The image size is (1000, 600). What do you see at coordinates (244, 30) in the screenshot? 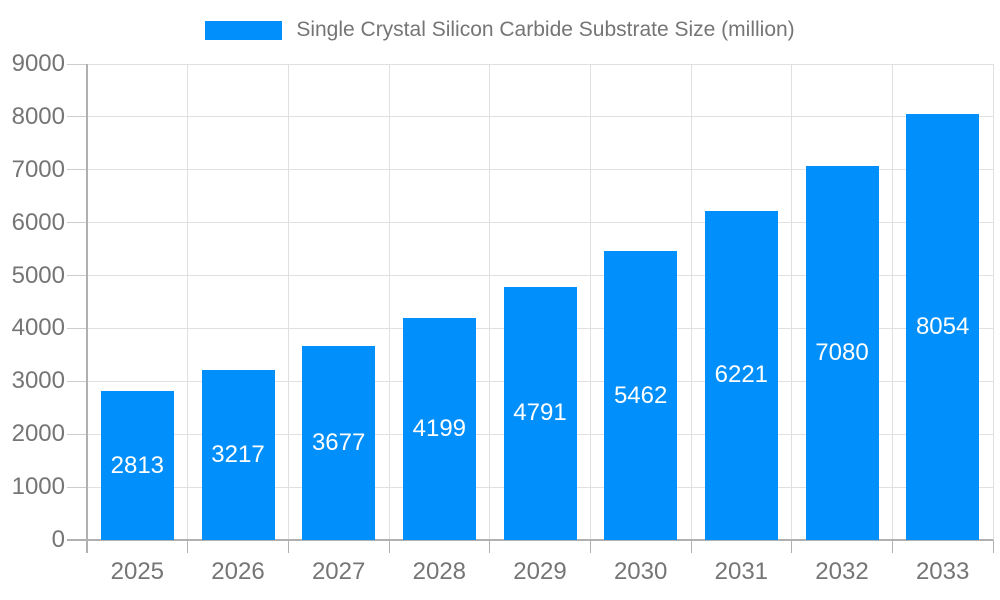
I see `legend-swatch` at bounding box center [244, 30].